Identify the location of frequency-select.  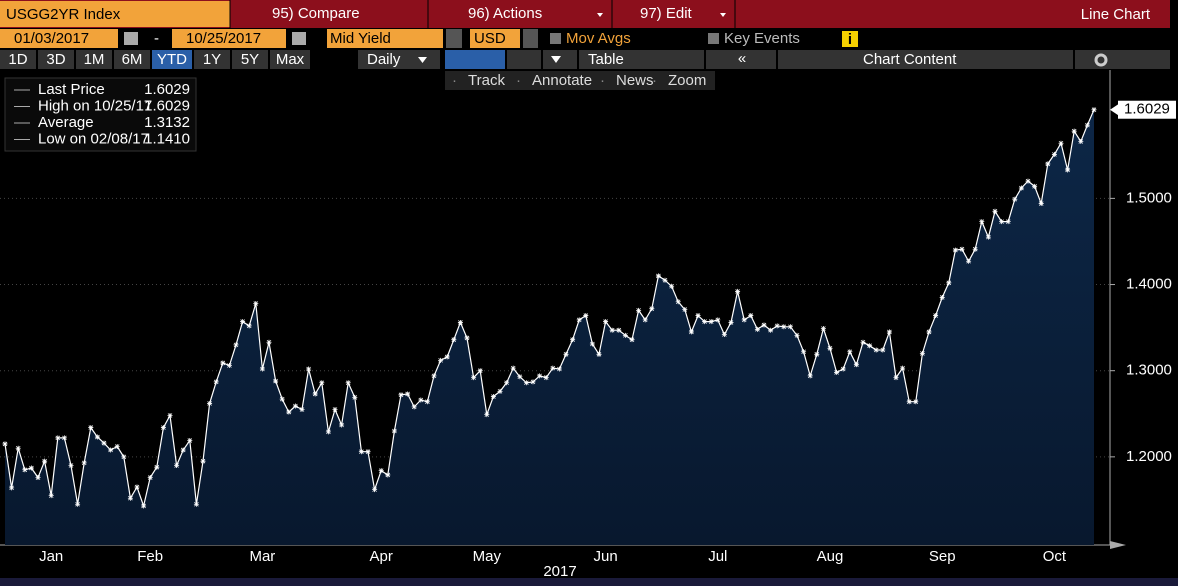
(399, 59).